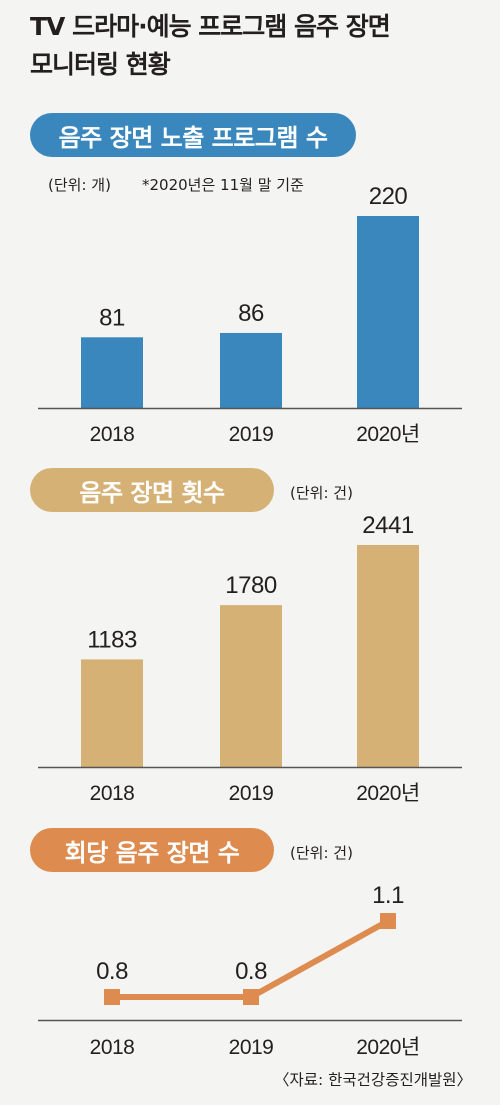 This screenshot has width=500, height=1105. What do you see at coordinates (321, 493) in the screenshot?
I see `chart2-unit-note: (단위: 건)` at bounding box center [321, 493].